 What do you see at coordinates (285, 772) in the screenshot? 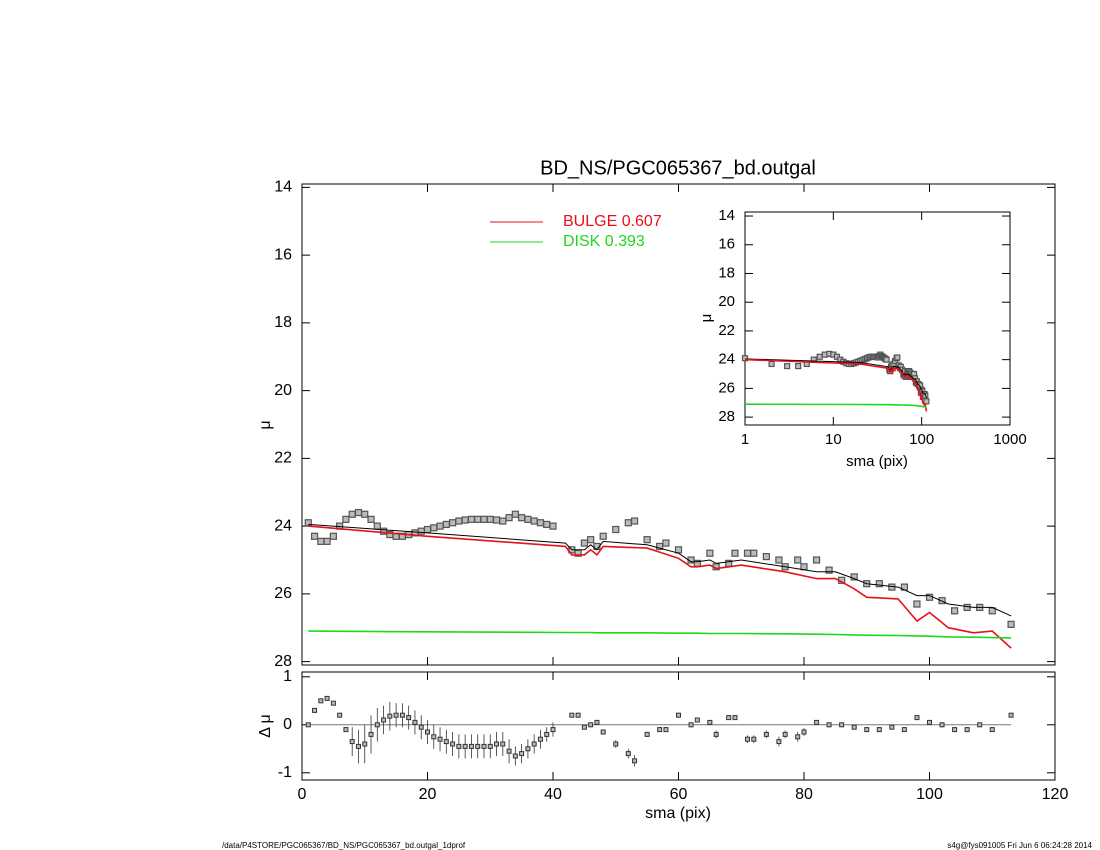
I see `y-tick-label: -1` at bounding box center [285, 772].